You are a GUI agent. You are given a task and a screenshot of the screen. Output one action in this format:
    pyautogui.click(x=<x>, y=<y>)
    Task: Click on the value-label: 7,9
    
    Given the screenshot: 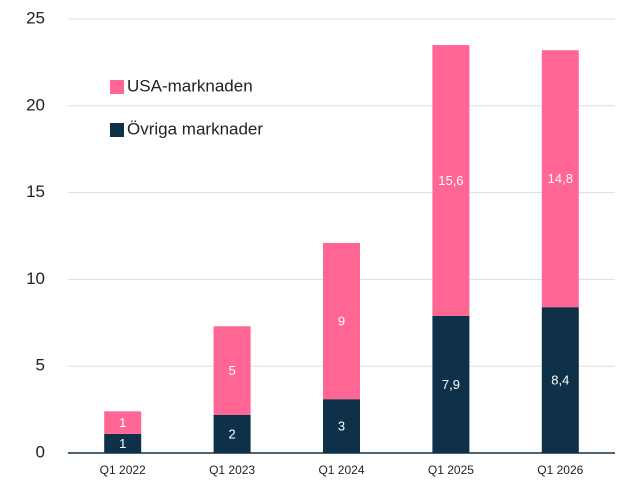 What is the action you would take?
    pyautogui.click(x=451, y=384)
    